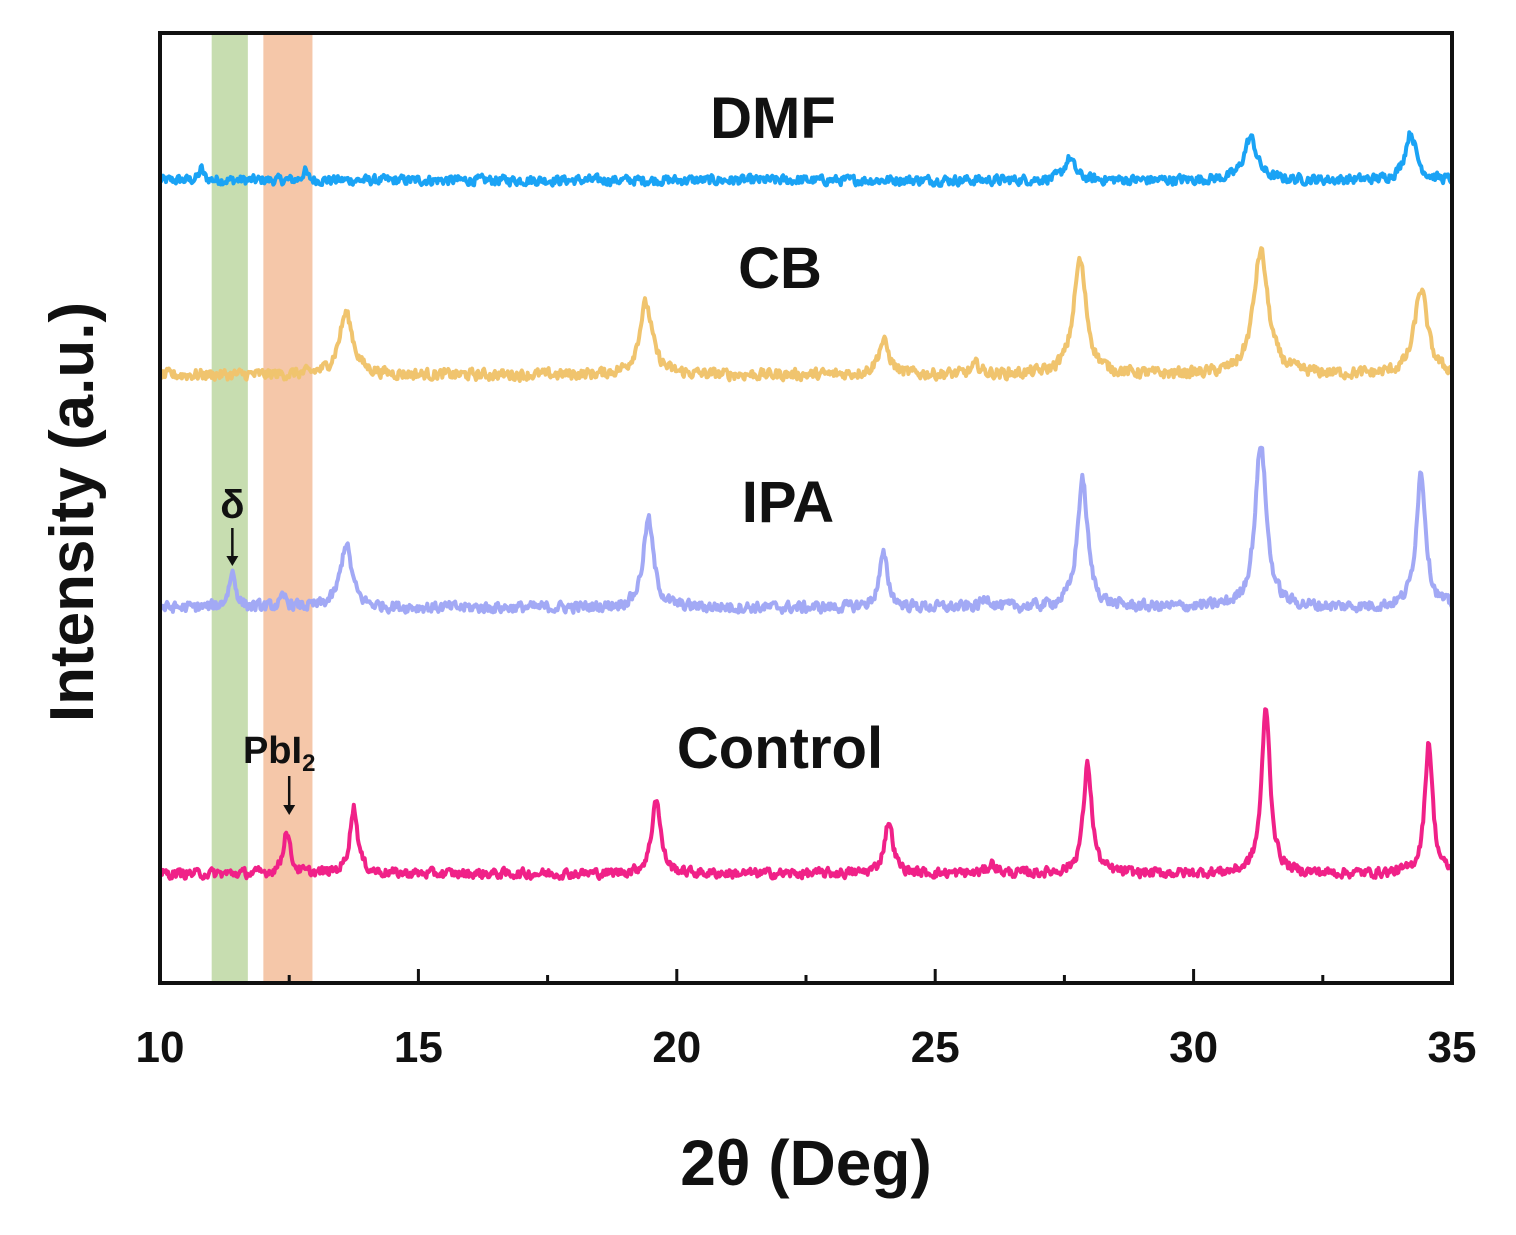 This screenshot has height=1235, width=1516. I want to click on band-delta-phase, so click(229, 508).